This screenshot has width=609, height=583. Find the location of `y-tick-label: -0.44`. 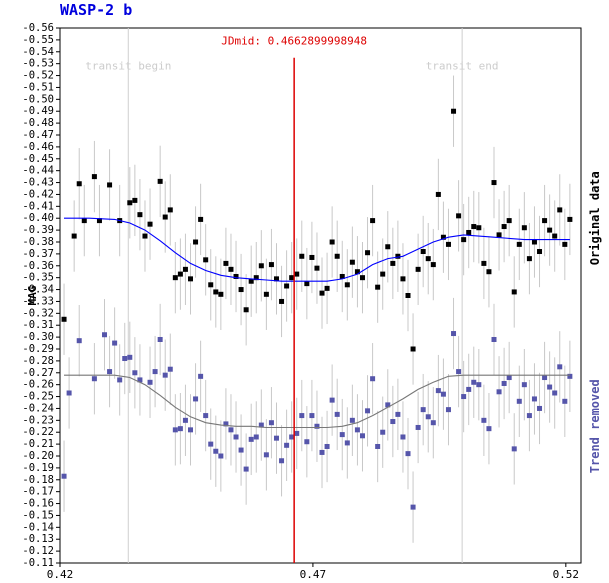

y-tick-label: -0.44 is located at coordinates (38, 171).